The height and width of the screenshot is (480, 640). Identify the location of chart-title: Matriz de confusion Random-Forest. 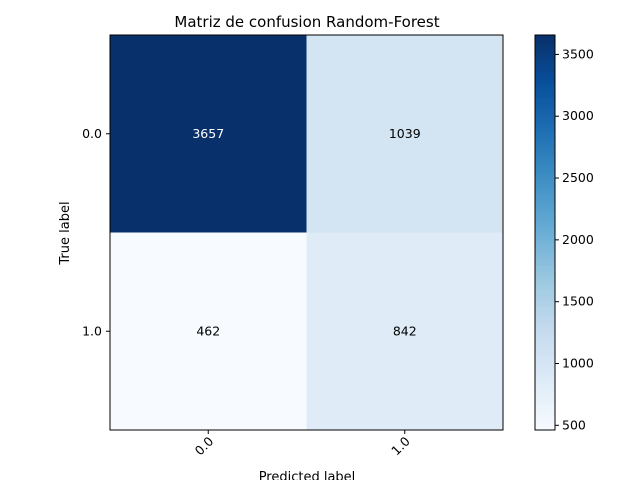
(306, 22).